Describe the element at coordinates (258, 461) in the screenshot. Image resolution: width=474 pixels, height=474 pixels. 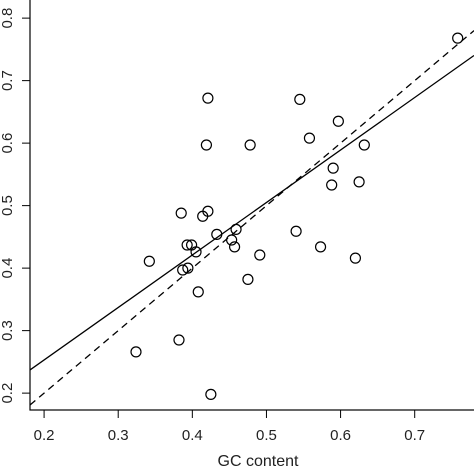
I see `x-axis-label: GC content` at that location.